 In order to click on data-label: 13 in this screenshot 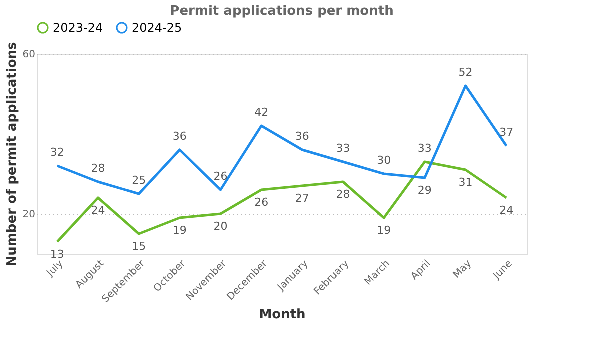, I will do `click(57, 254)`.